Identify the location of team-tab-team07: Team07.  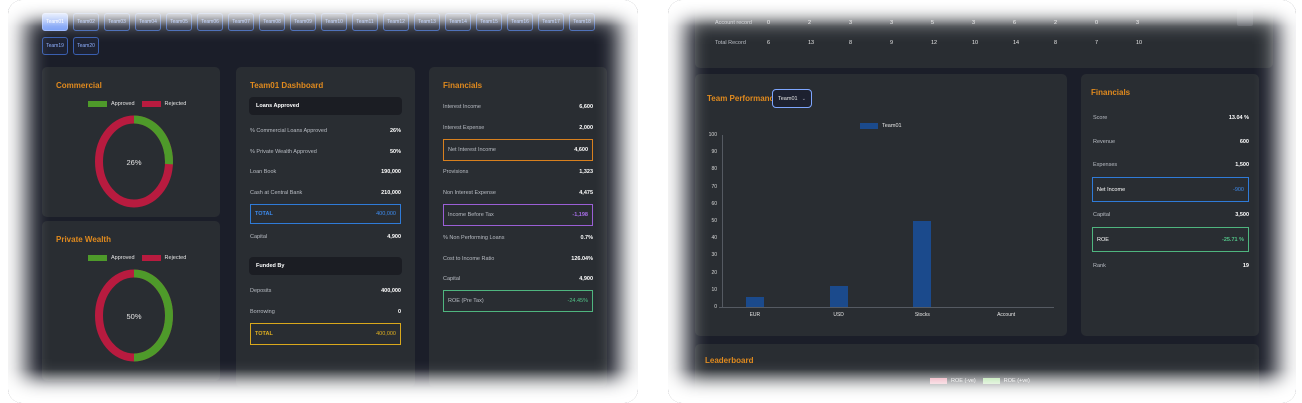
(241, 22).